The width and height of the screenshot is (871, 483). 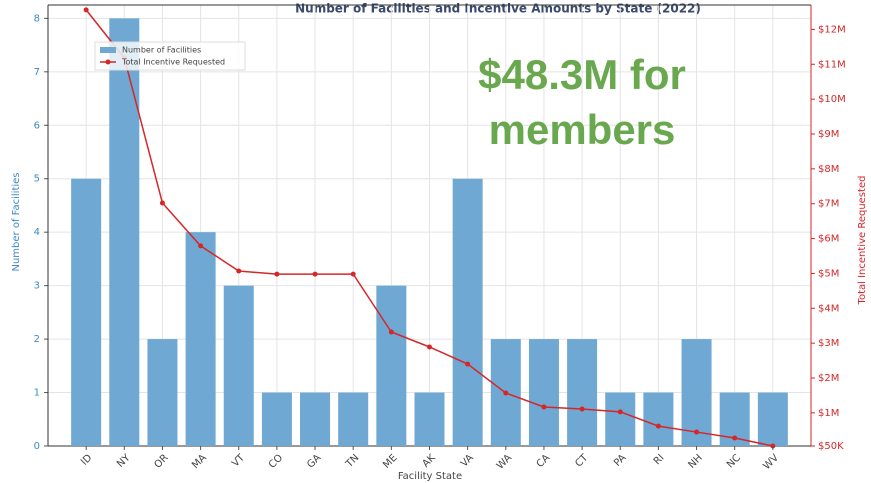 I want to click on y-tick-label: 8, so click(x=37, y=18).